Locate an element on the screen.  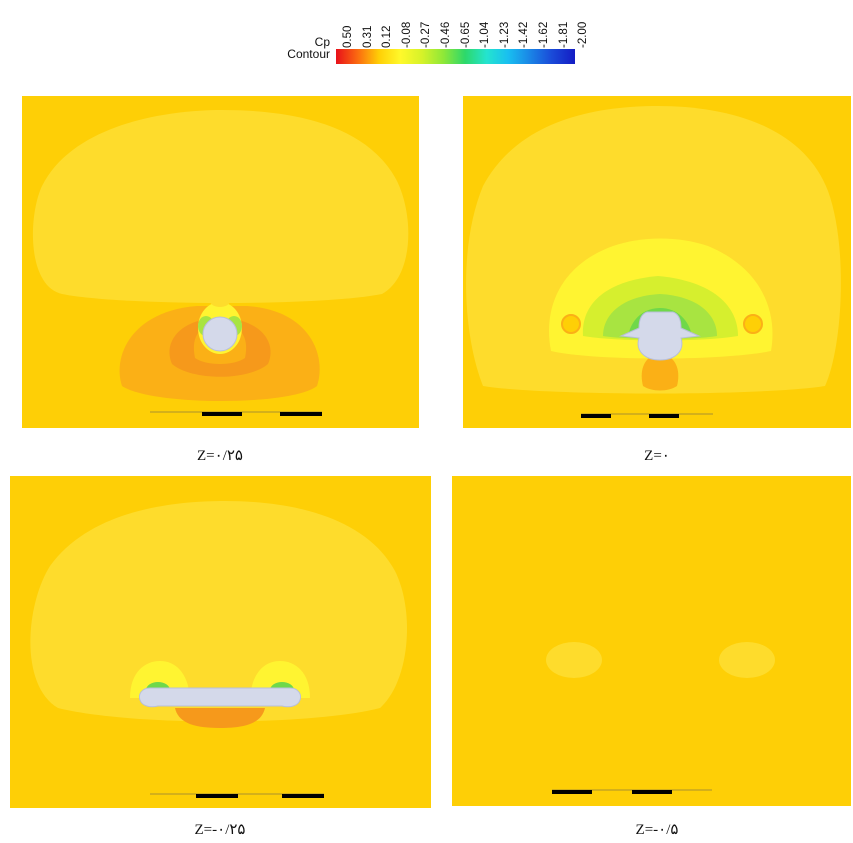
legend-tick-label: -0.27 is located at coordinates (426, 34).